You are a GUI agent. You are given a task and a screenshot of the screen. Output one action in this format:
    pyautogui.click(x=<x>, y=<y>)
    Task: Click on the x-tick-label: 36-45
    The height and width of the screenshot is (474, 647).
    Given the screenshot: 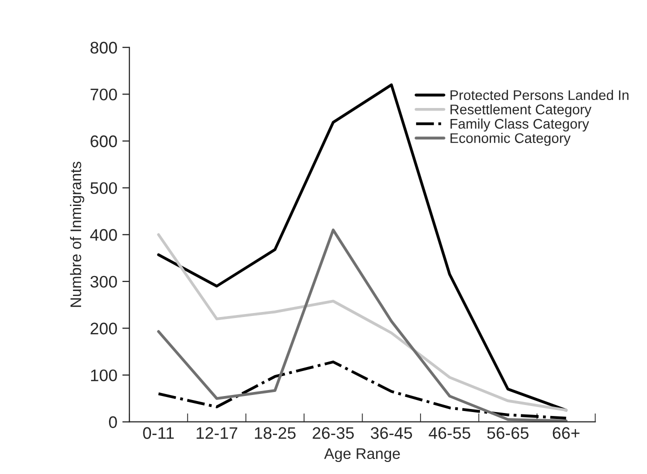 What is the action you would take?
    pyautogui.click(x=391, y=433)
    